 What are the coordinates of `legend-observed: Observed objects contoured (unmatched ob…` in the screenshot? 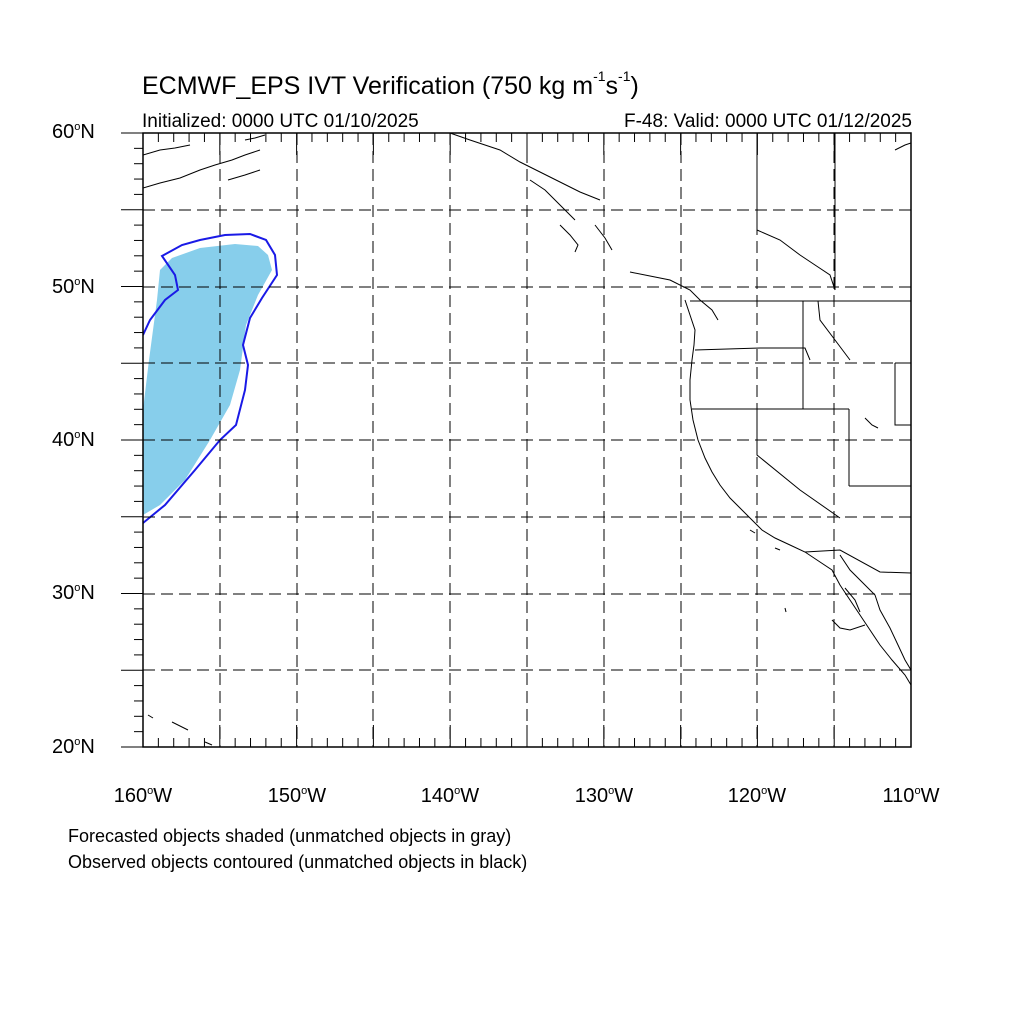 It's located at (298, 862).